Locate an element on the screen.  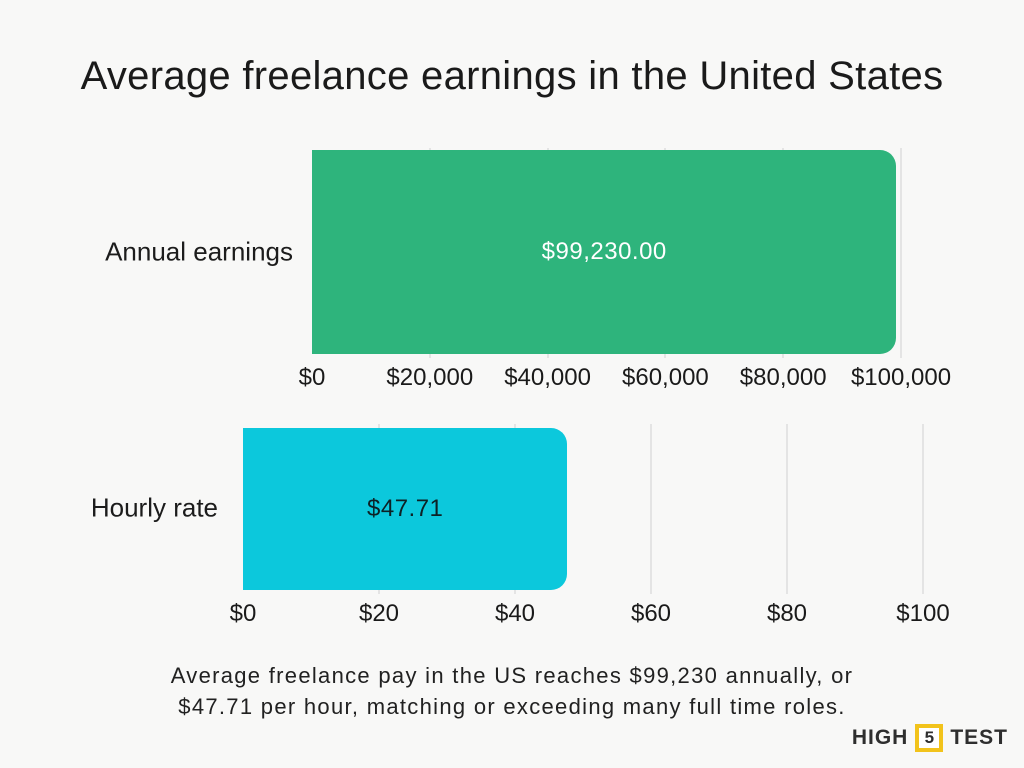
bar-value-label: $99,230.00 is located at coordinates (604, 251).